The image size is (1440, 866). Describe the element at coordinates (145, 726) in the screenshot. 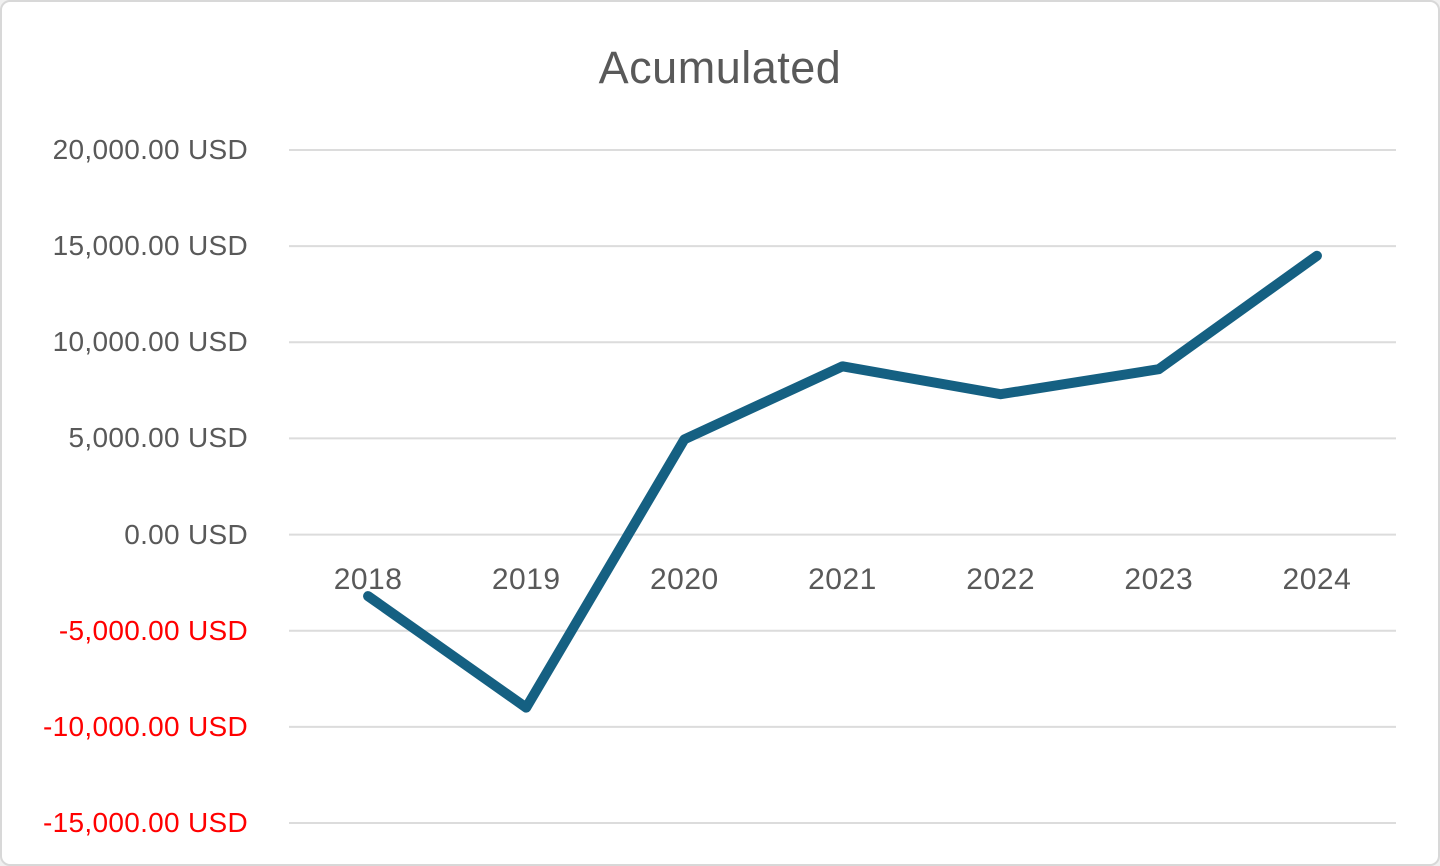

I see `y-axis-tick-label: -10,000.00 USD` at that location.